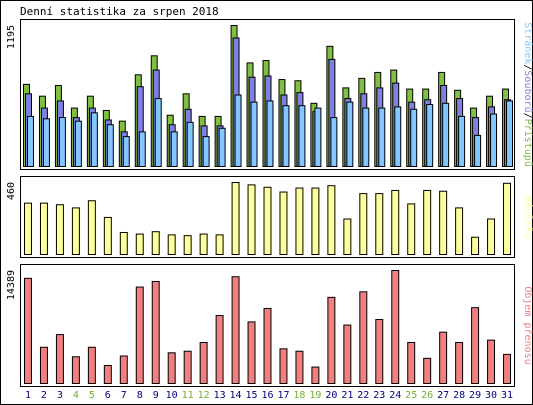  What do you see at coordinates (92, 395) in the screenshot?
I see `x-tick-label: 5` at bounding box center [92, 395].